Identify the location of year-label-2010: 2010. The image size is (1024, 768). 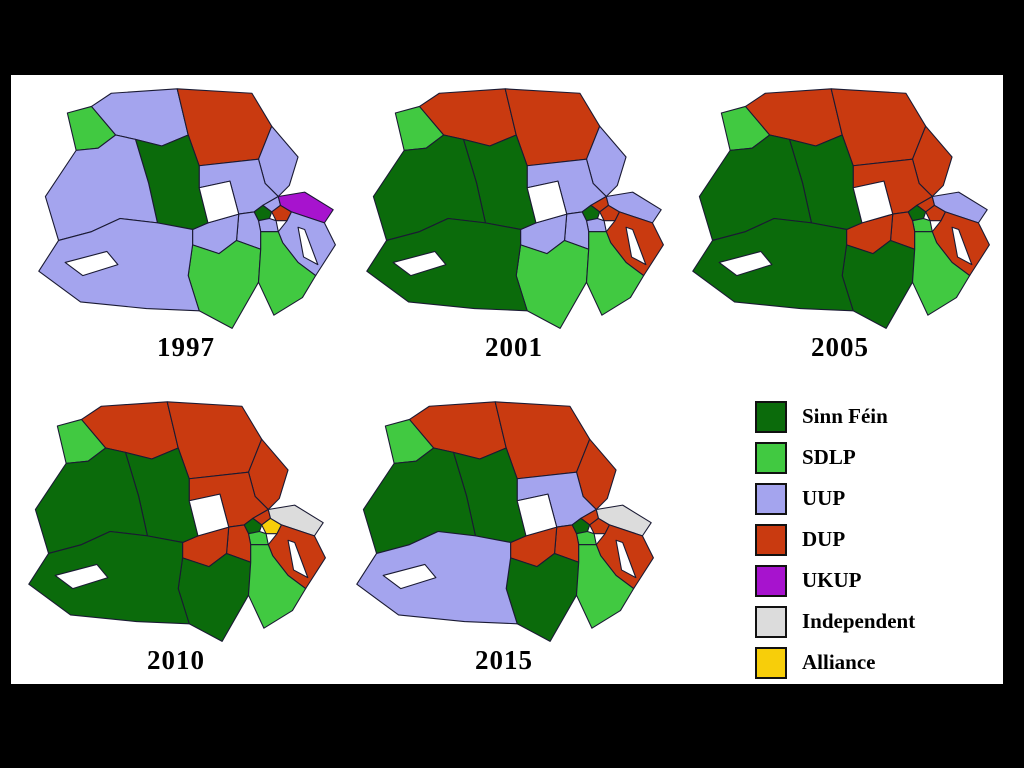
(176, 660).